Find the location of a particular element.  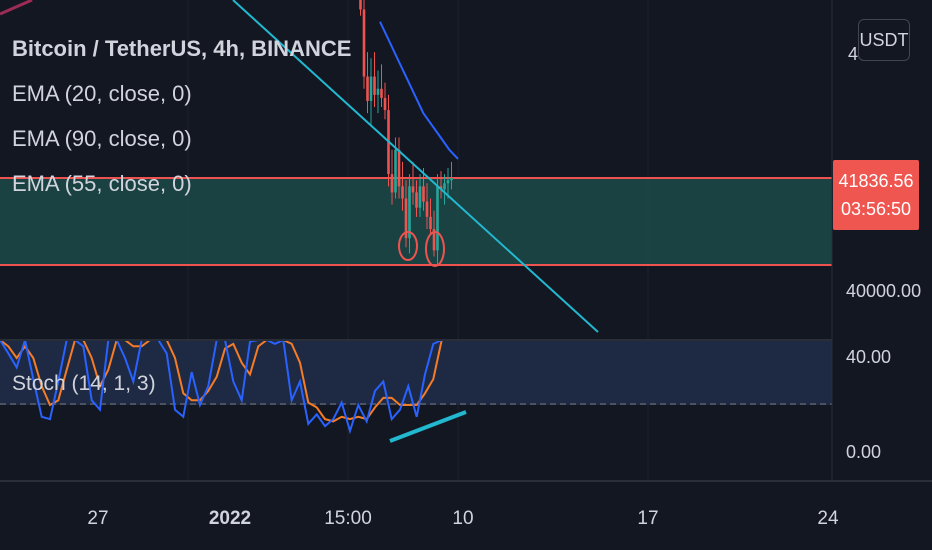

x-axis-ticks: 27 2022 15:00 10 17 24 is located at coordinates (463, 518).